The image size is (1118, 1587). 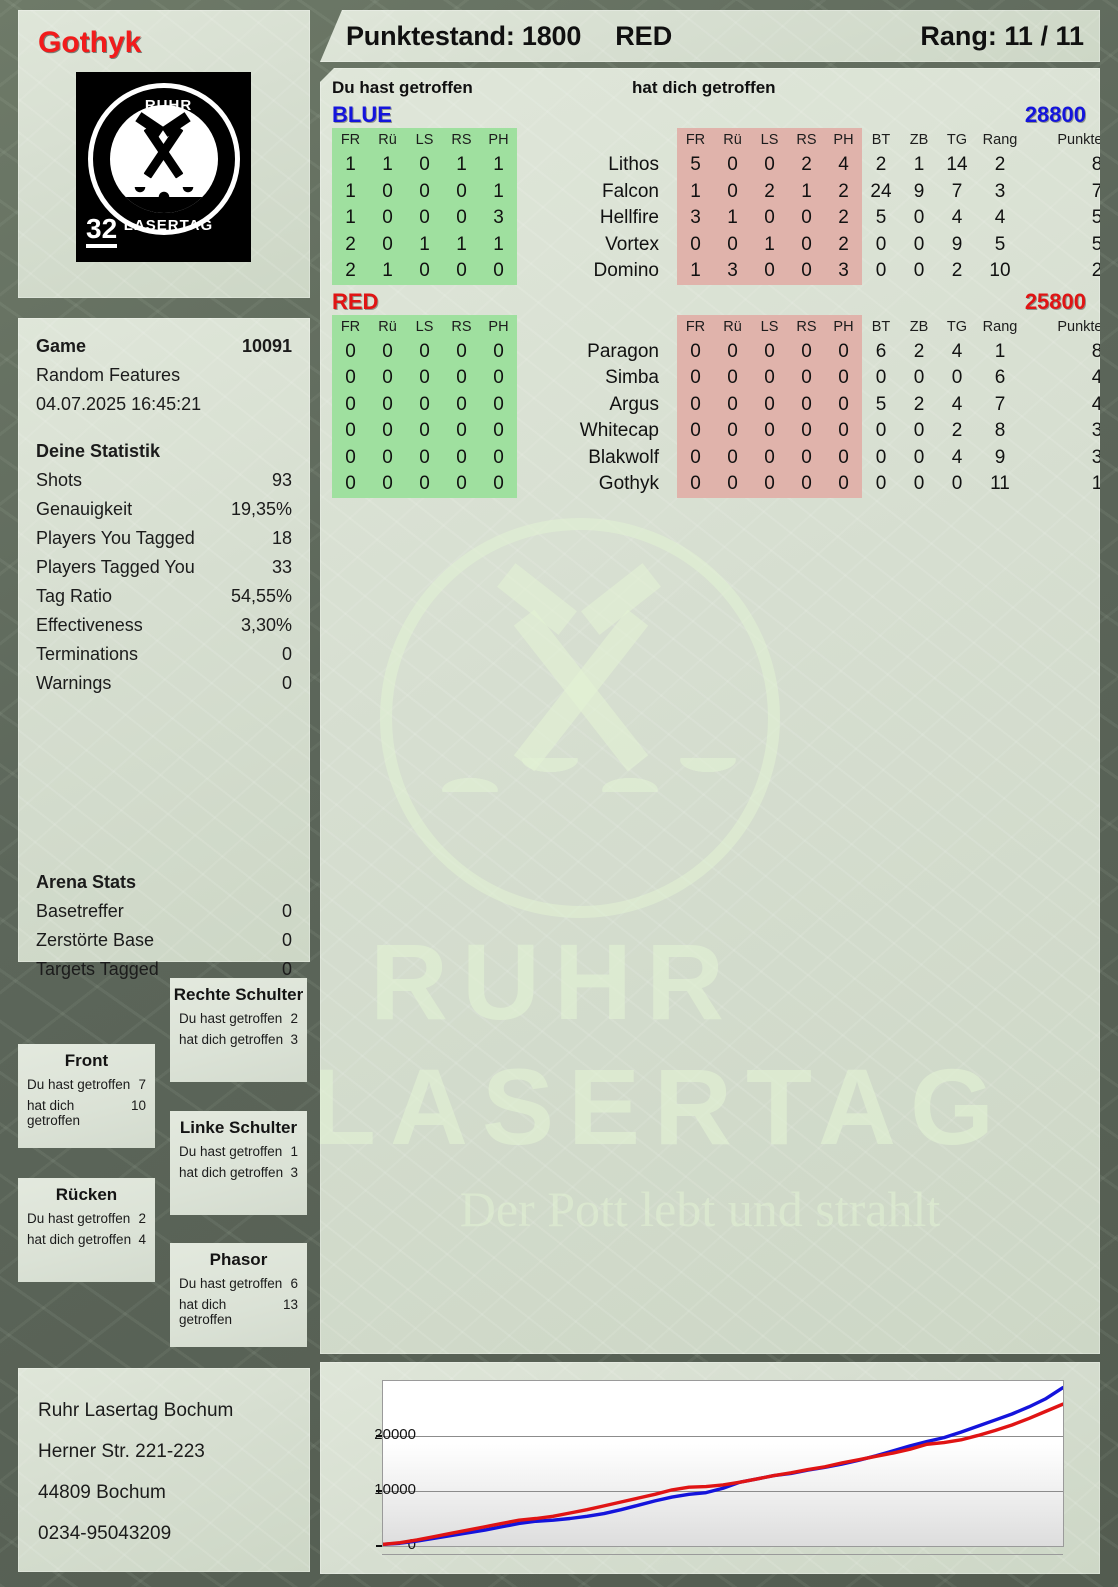 I want to click on stat-row: Targets Tagged 0, so click(x=164, y=969).